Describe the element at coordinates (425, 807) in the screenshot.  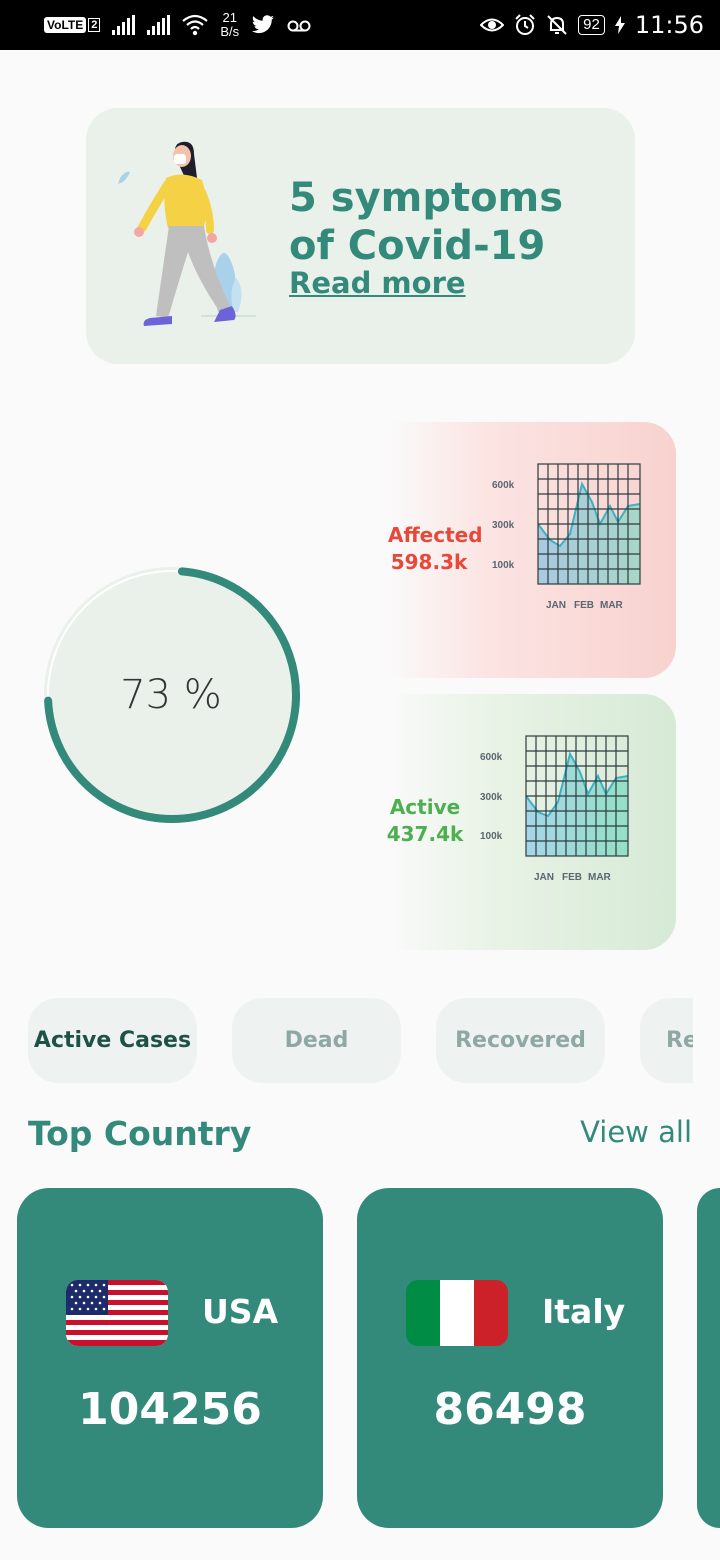
I see `active-label: Active` at that location.